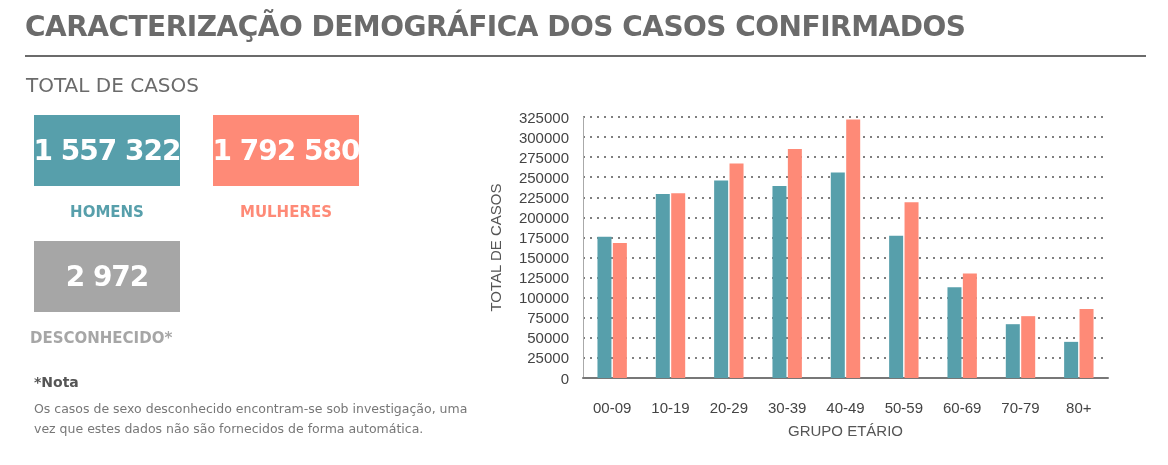  What do you see at coordinates (543, 278) in the screenshot?
I see `y-tick-label: 125000` at bounding box center [543, 278].